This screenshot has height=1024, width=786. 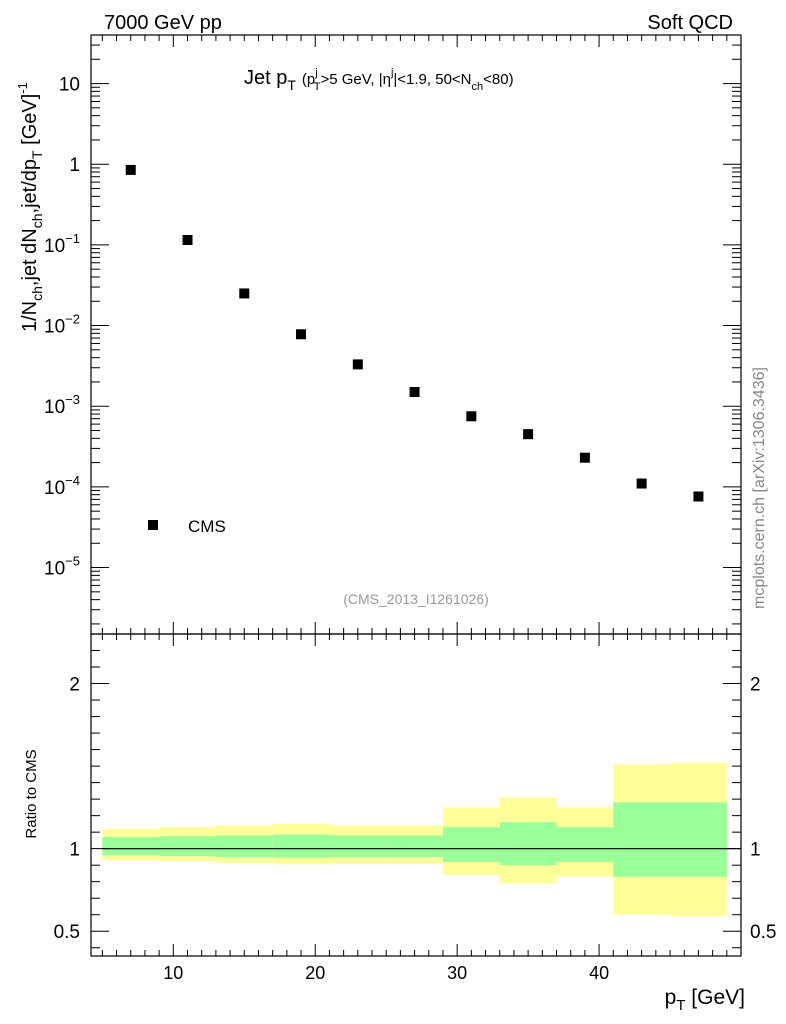 What do you see at coordinates (690, 23) in the screenshot?
I see `header-right: Soft QCD` at bounding box center [690, 23].